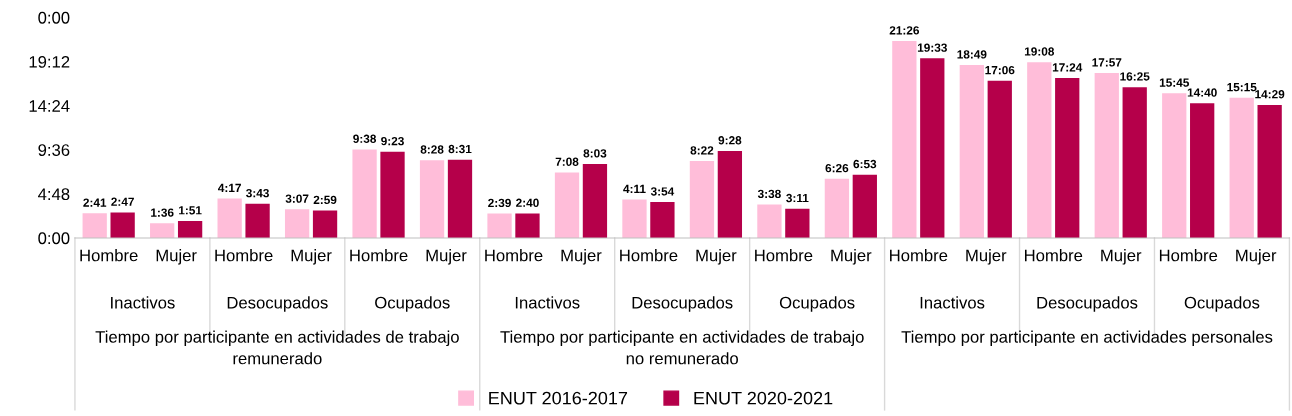  Describe the element at coordinates (865, 164) in the screenshot. I see `data-label: 6:53` at that location.